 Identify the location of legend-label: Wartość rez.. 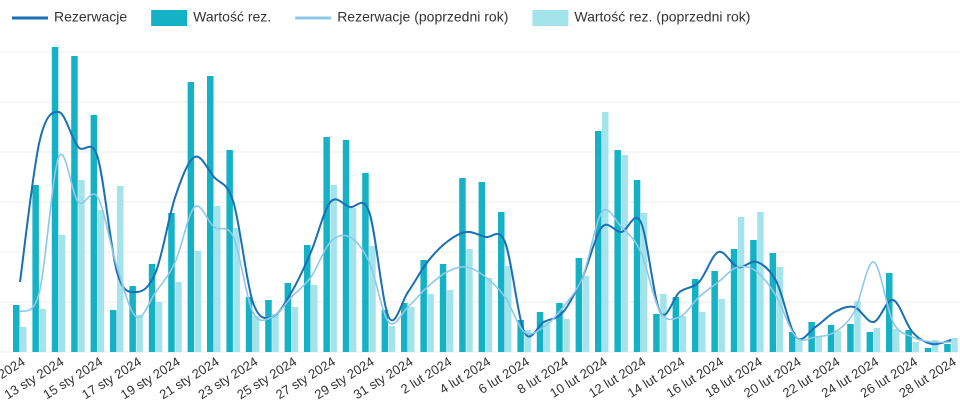
(232, 17).